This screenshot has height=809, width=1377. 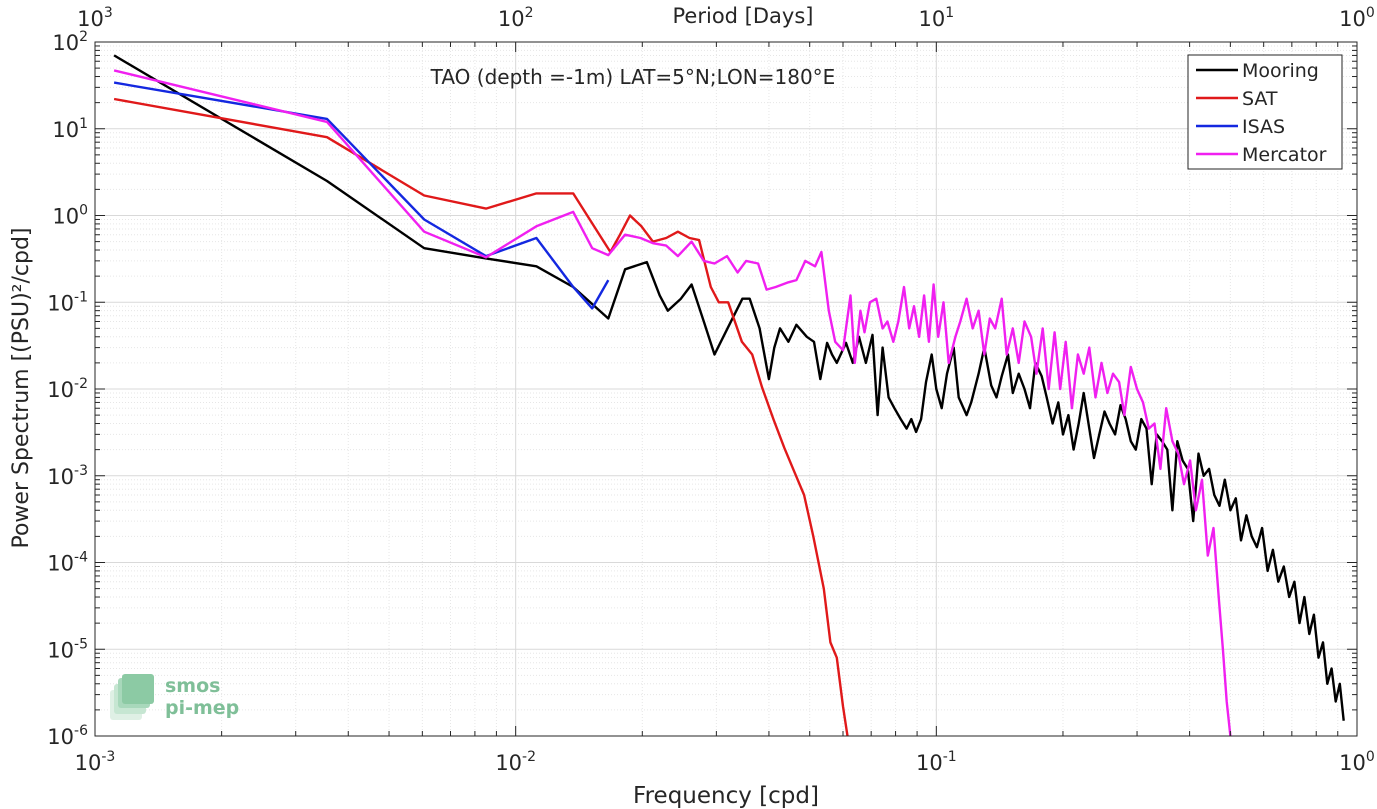 I want to click on x-axis-label: Frequency [cpd], so click(x=726, y=796).